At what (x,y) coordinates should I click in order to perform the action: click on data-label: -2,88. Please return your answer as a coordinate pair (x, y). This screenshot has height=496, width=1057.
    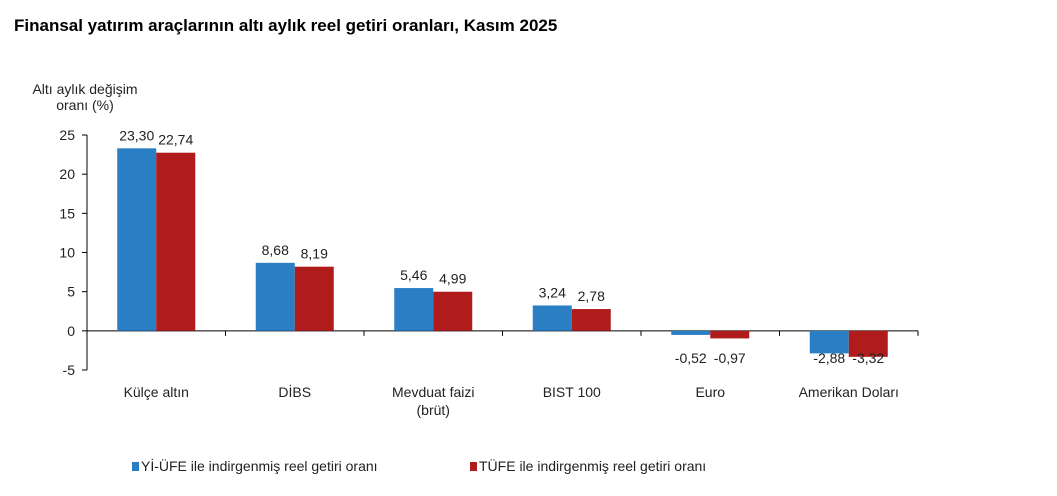
    Looking at the image, I should click on (829, 358).